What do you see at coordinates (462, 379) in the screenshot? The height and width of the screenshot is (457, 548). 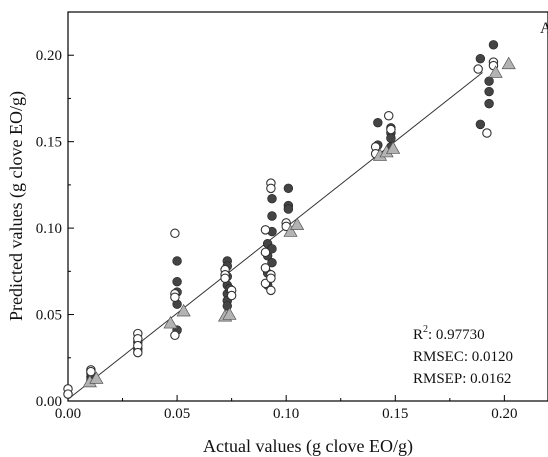 I see `rmsep-stat: RMSEP: 0.0162` at bounding box center [462, 379].